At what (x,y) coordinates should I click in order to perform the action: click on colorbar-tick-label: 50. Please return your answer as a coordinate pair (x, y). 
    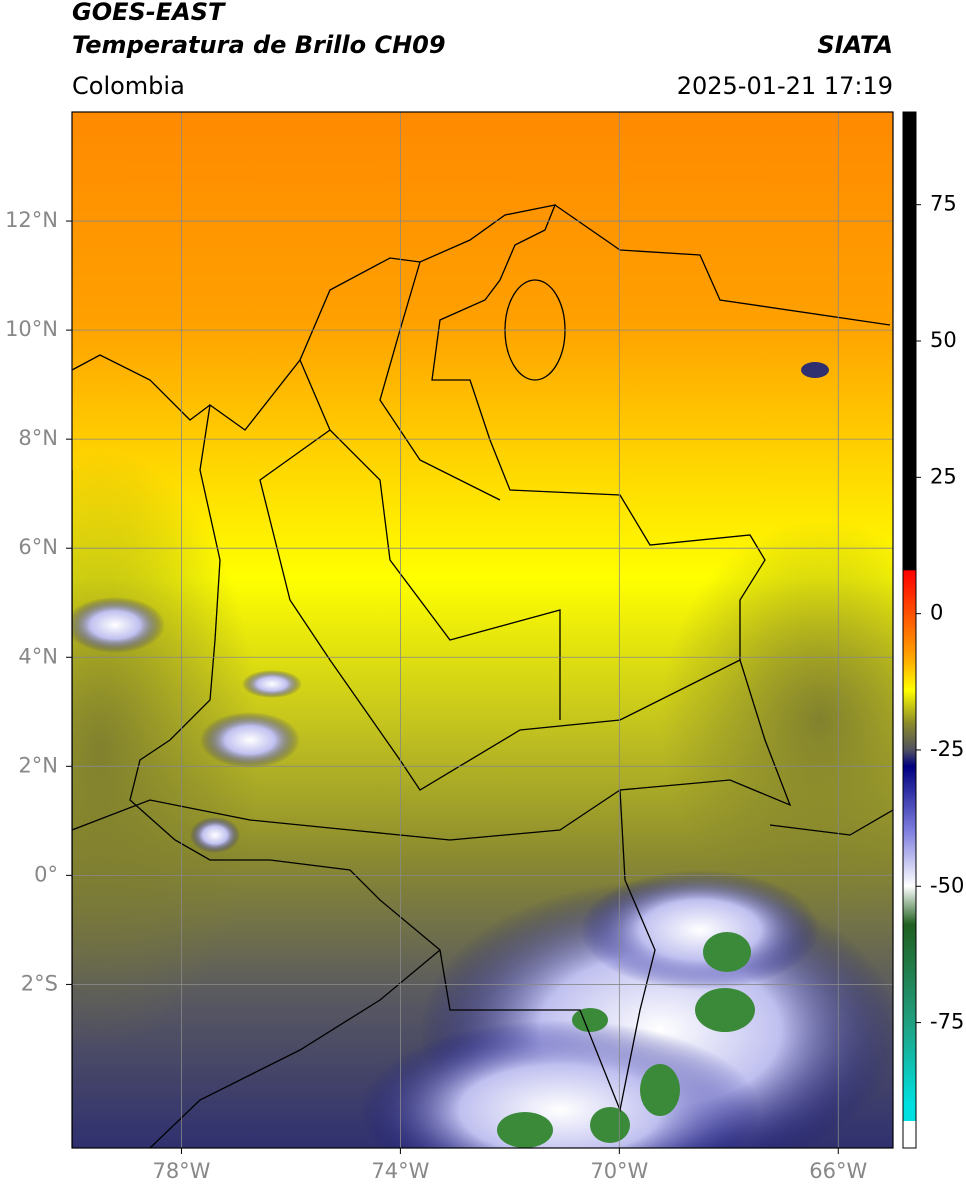
    Looking at the image, I should click on (943, 340).